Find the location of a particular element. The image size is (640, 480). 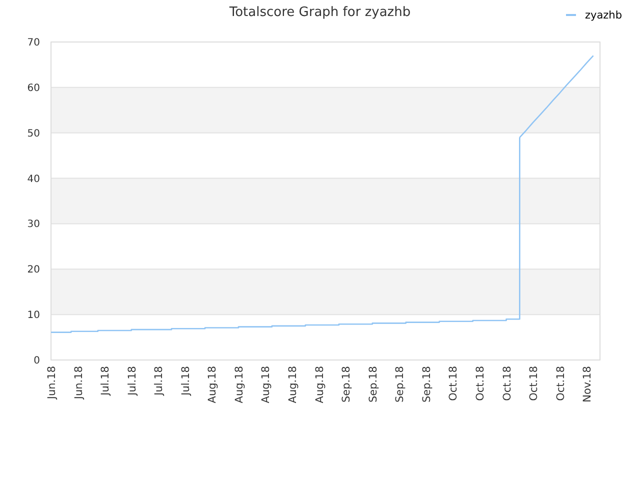

y-tick-label: 60 is located at coordinates (33, 88).